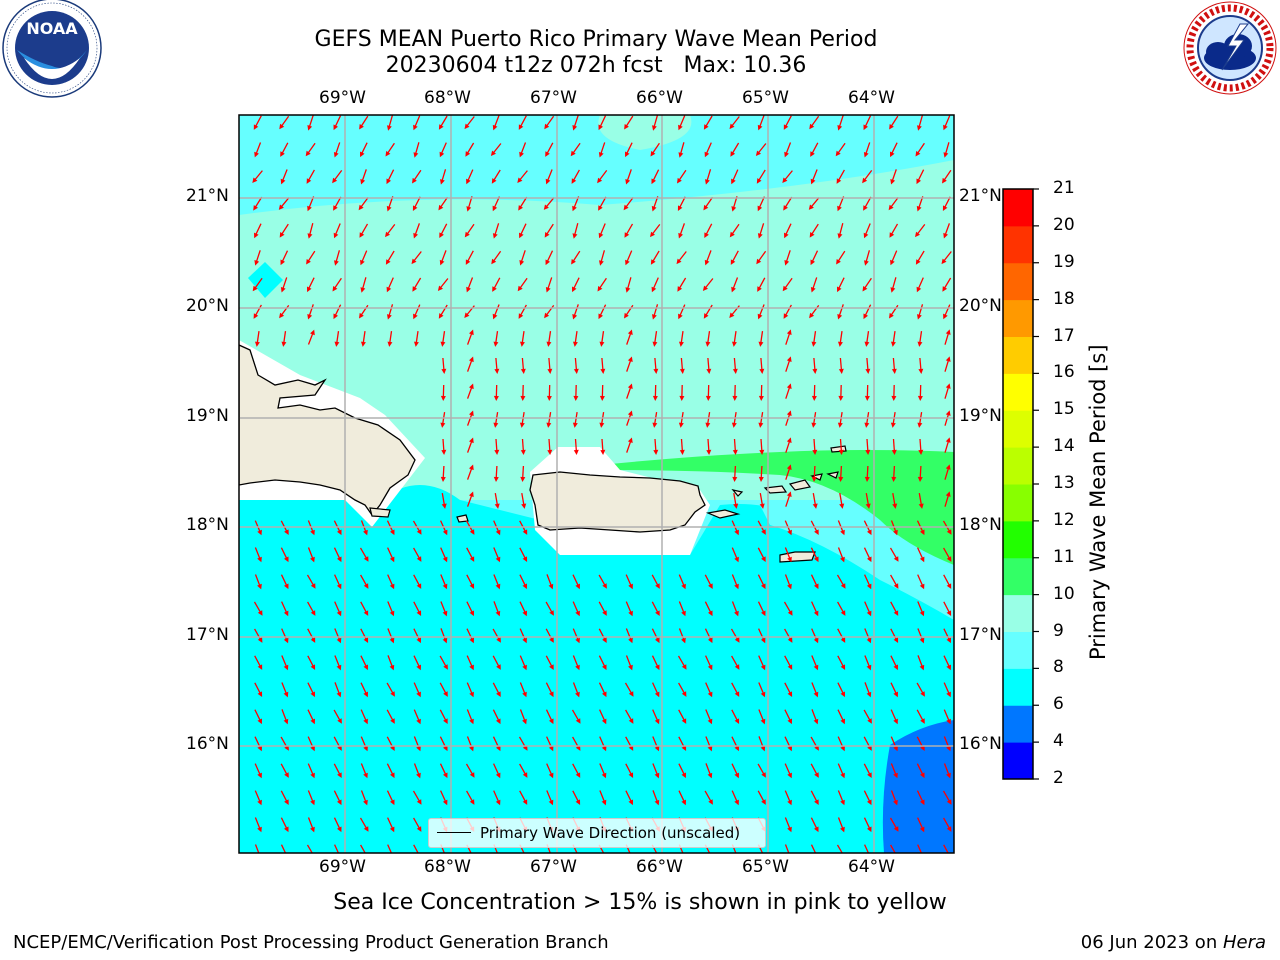 The height and width of the screenshot is (960, 1280). Describe the element at coordinates (1064, 261) in the screenshot. I see `colorbar-tick-label: 19` at that location.